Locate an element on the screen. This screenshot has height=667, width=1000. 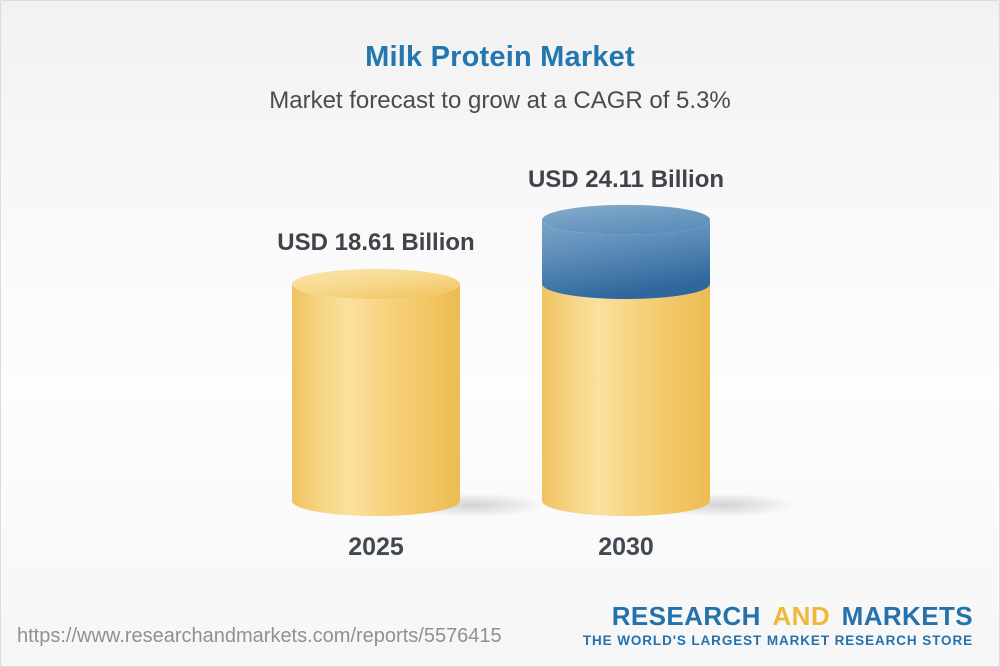
cylinder-2025 is located at coordinates (419, 393).